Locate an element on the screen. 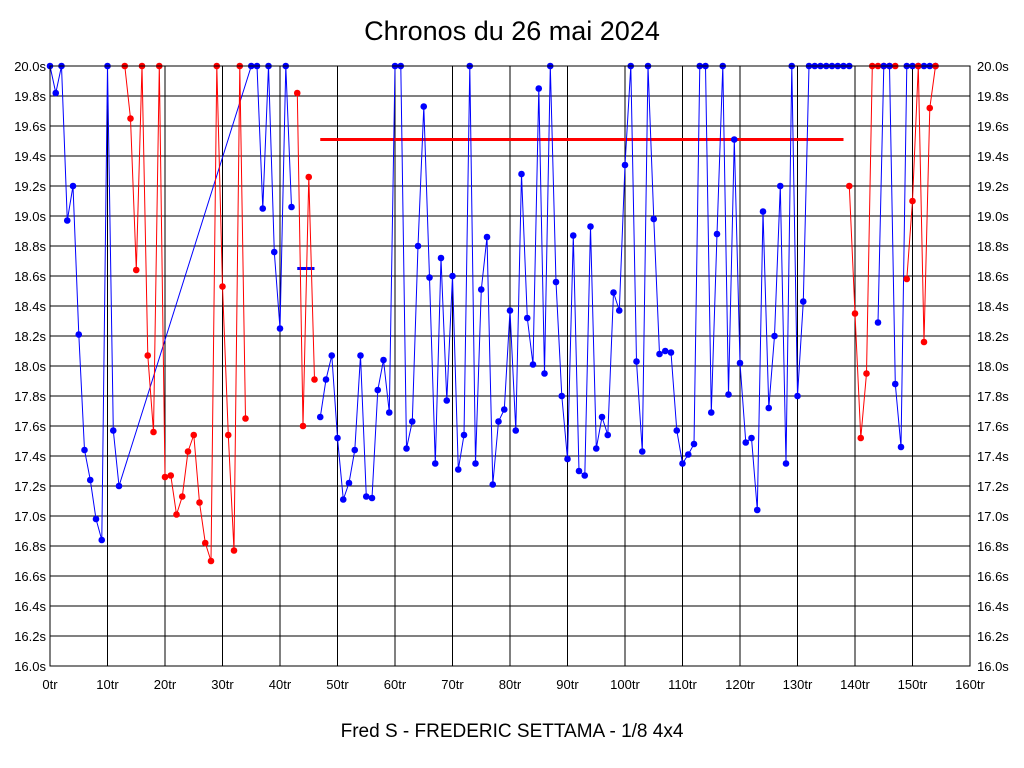  y-tick-label: 16.6s is located at coordinates (30, 576).